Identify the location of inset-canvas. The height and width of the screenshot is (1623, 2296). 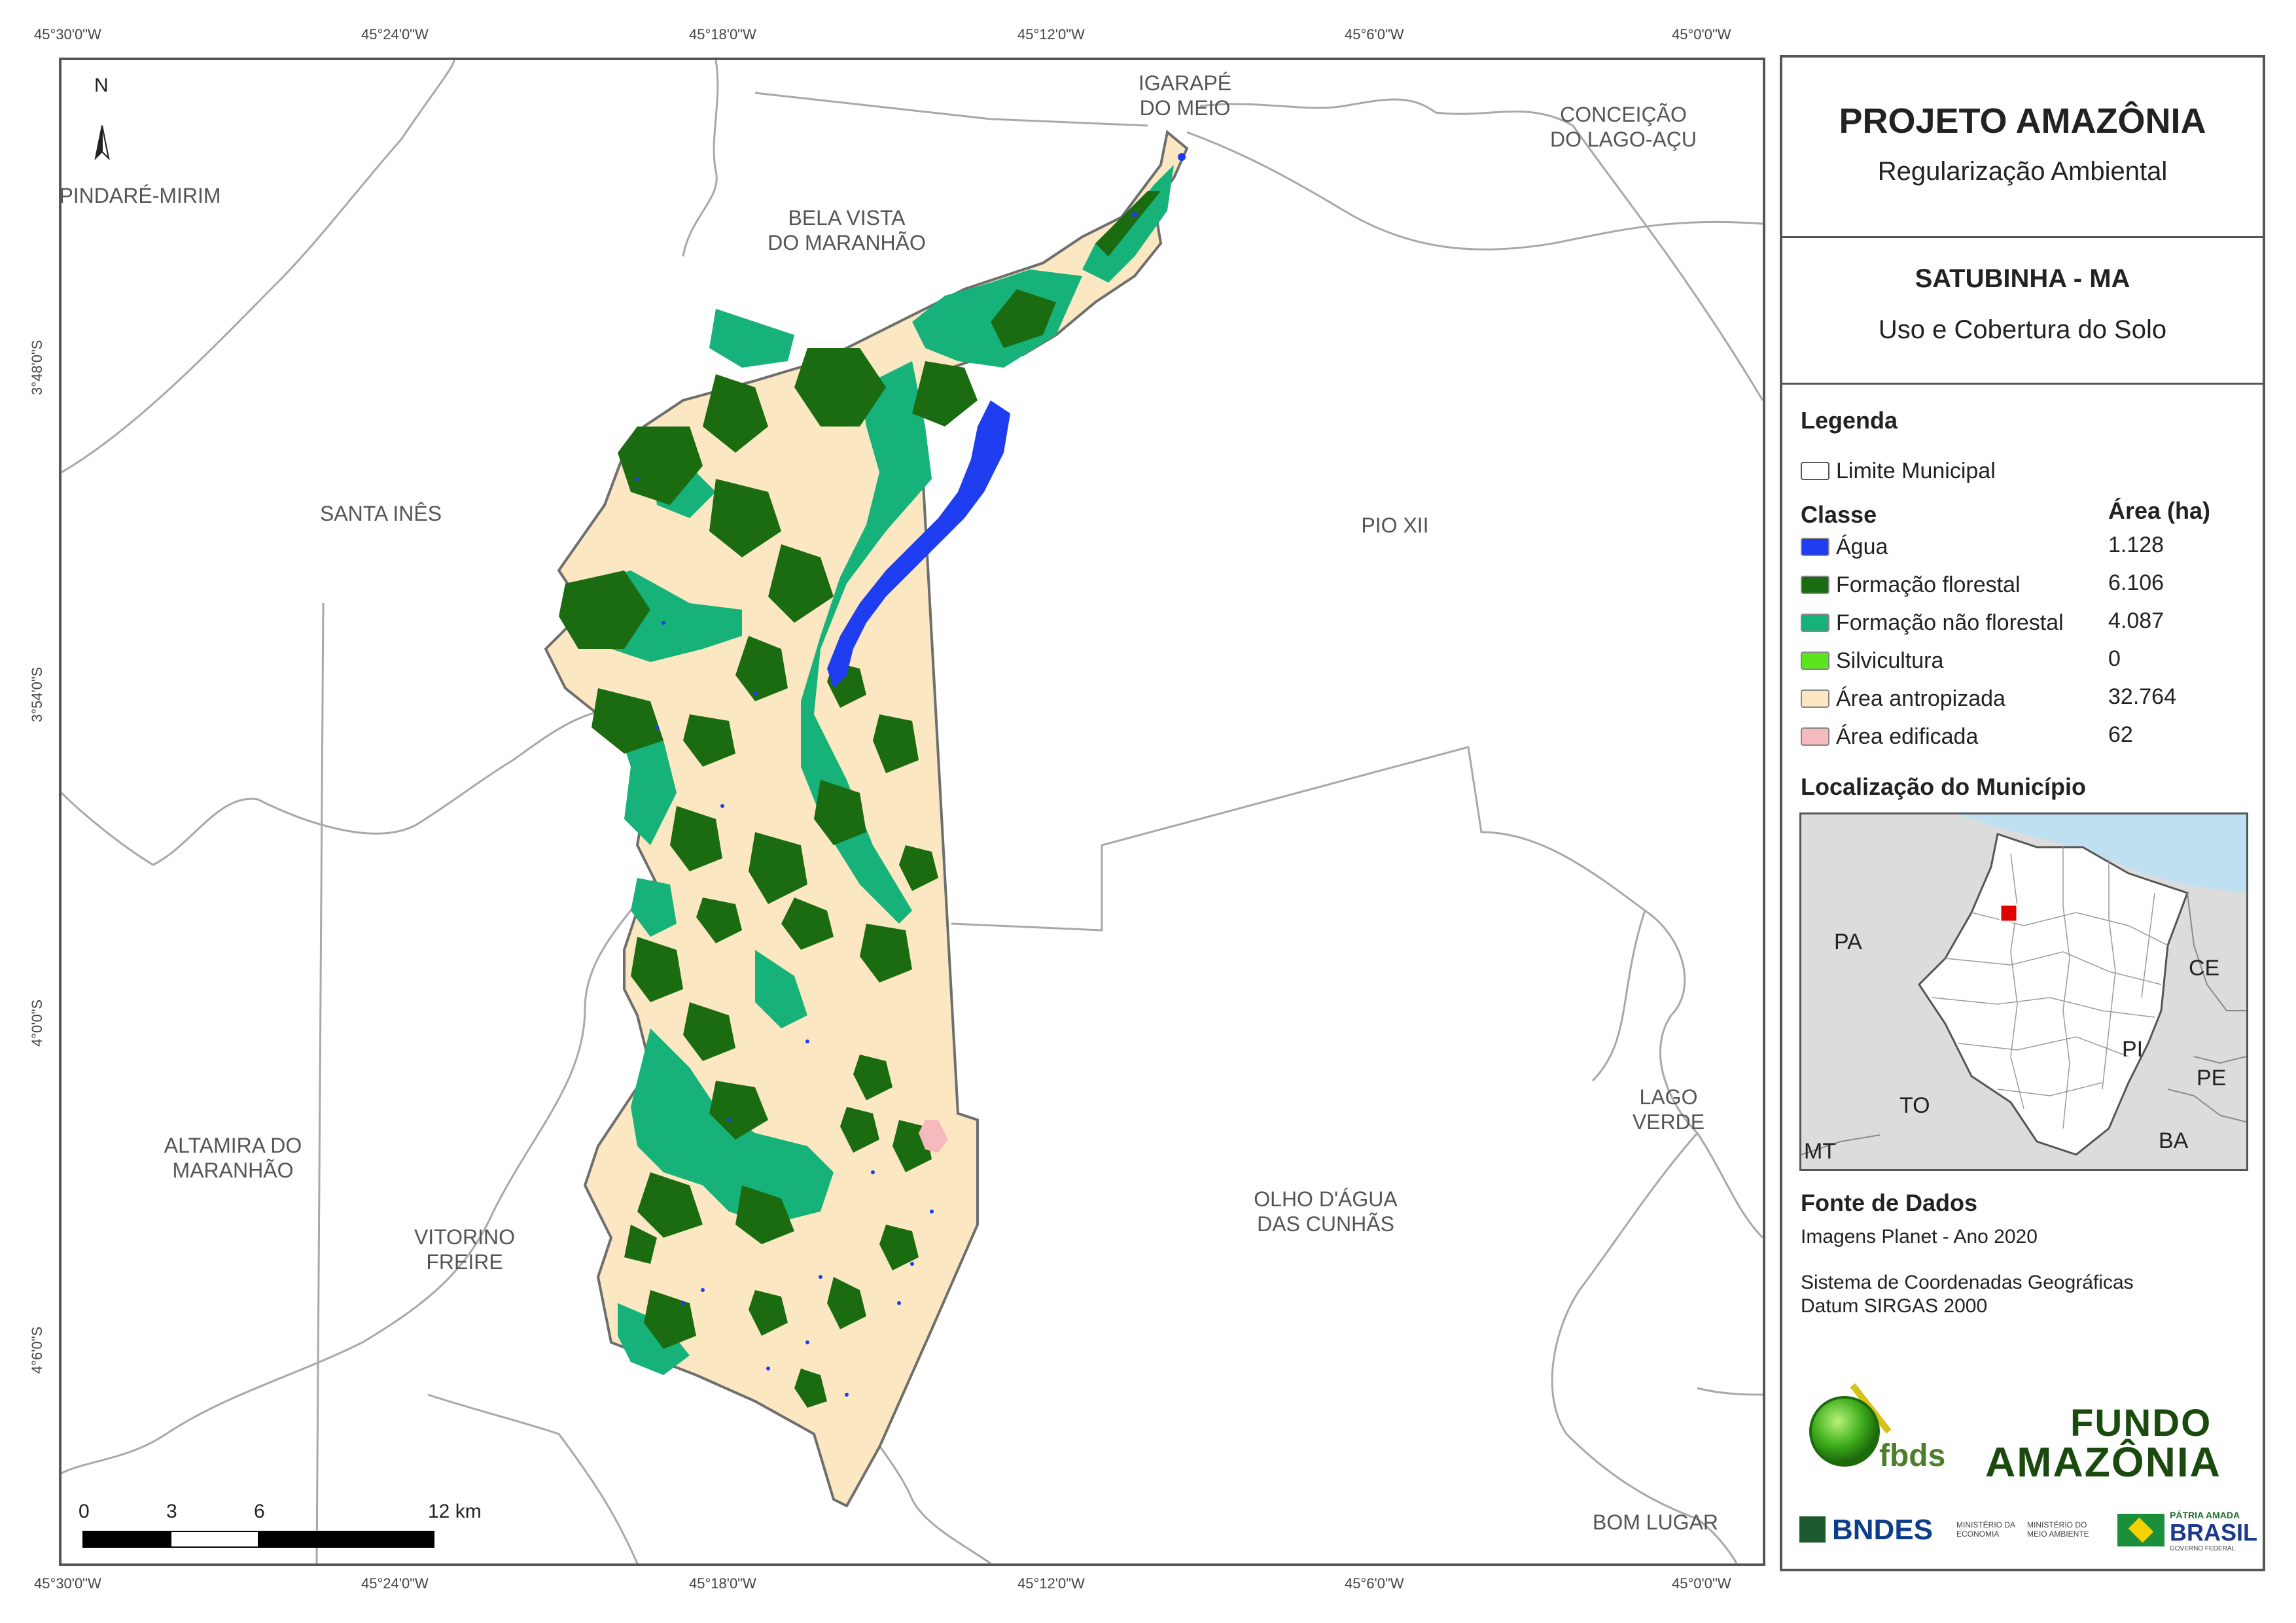
(2023, 985).